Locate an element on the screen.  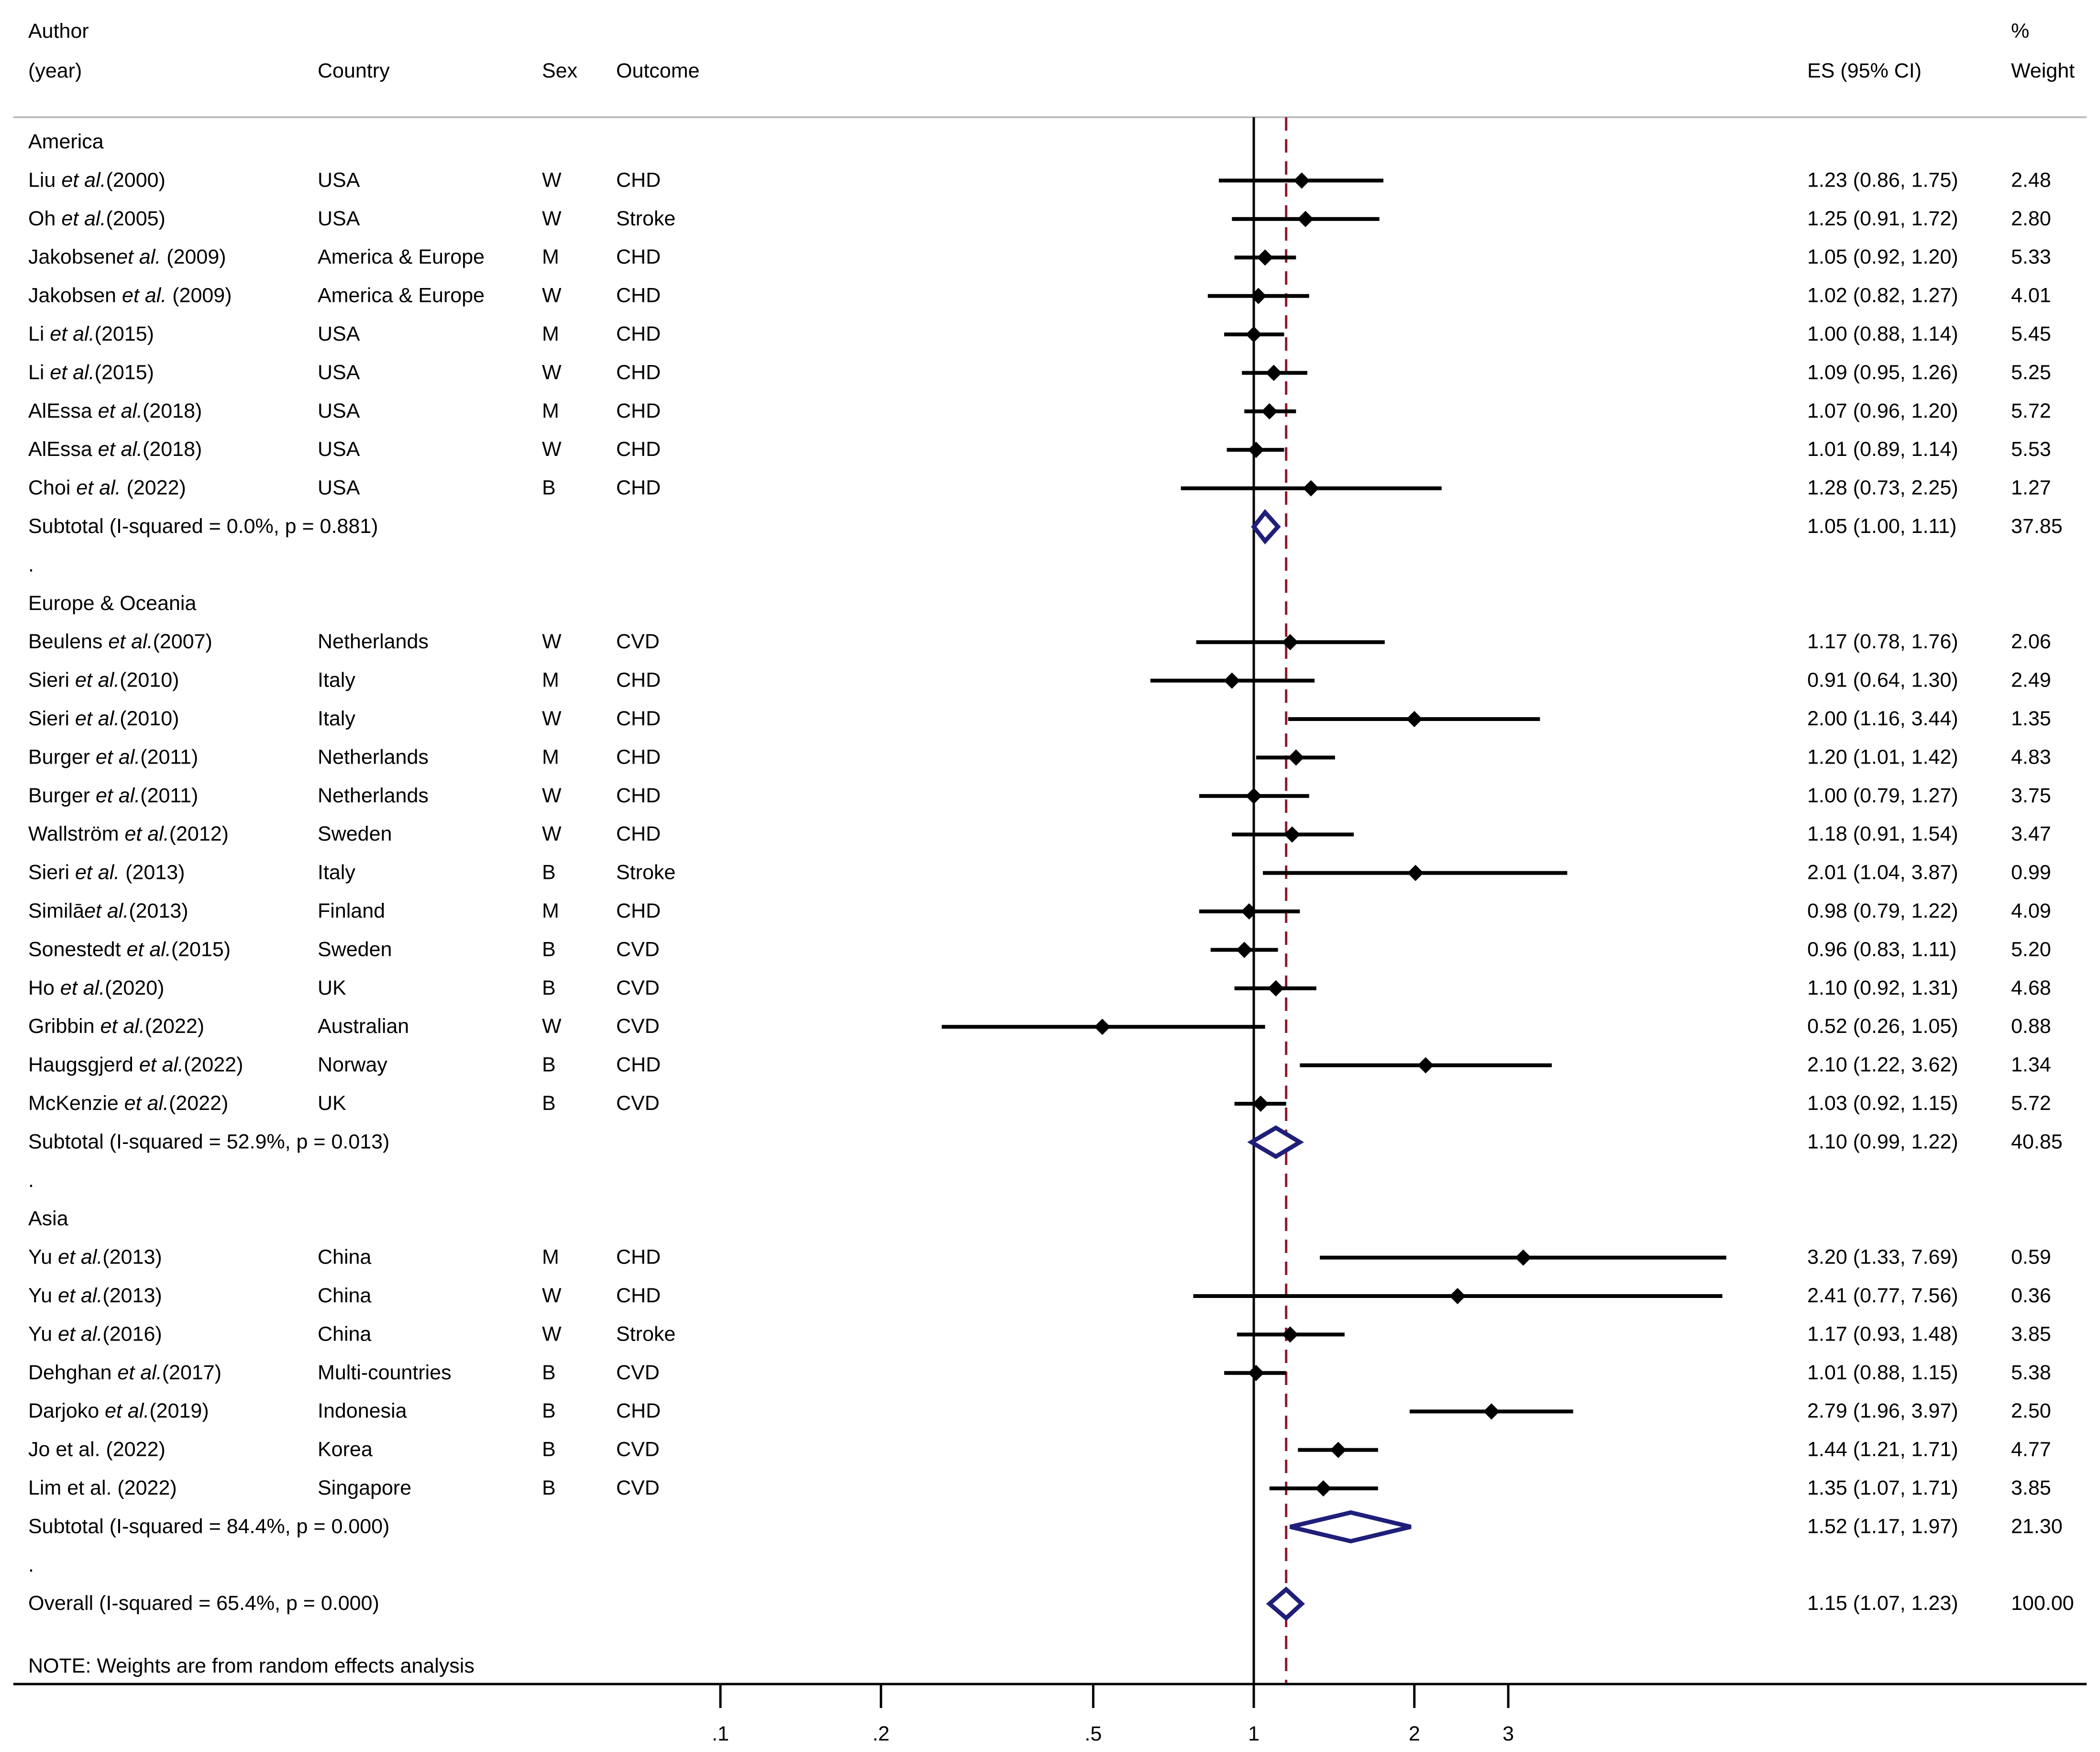
study-author: Yu et al.(2016) is located at coordinates (95, 1333).